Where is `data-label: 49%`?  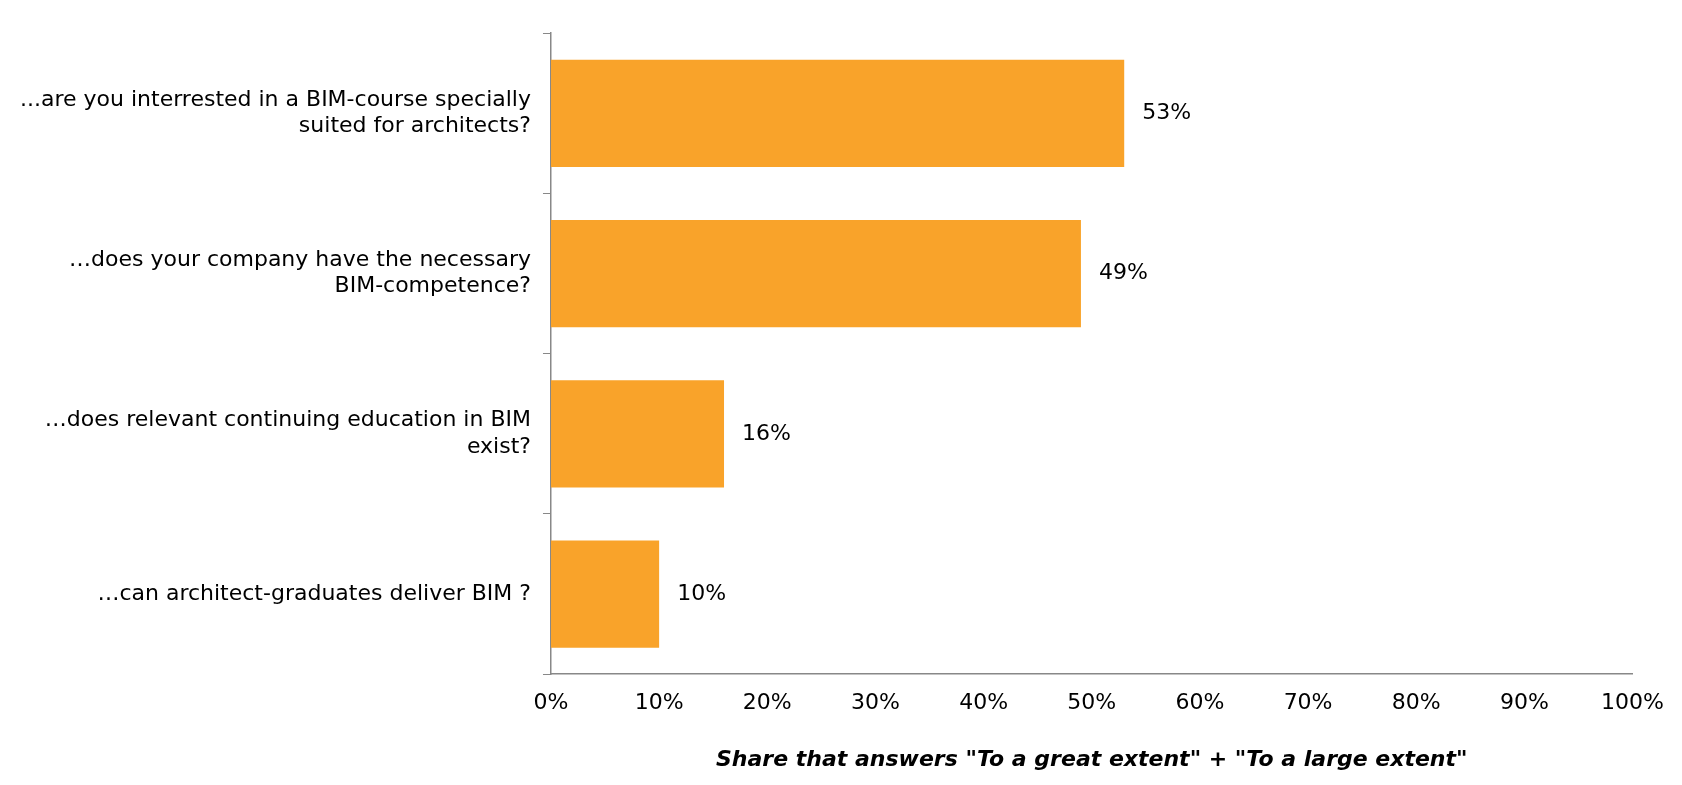 data-label: 49% is located at coordinates (1123, 272).